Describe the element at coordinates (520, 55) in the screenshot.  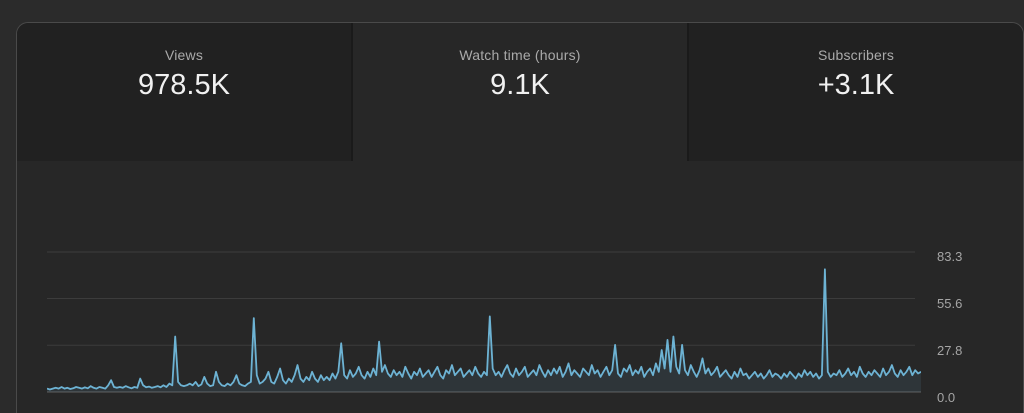
I see `watch-time-label: Watch time (hours)` at that location.